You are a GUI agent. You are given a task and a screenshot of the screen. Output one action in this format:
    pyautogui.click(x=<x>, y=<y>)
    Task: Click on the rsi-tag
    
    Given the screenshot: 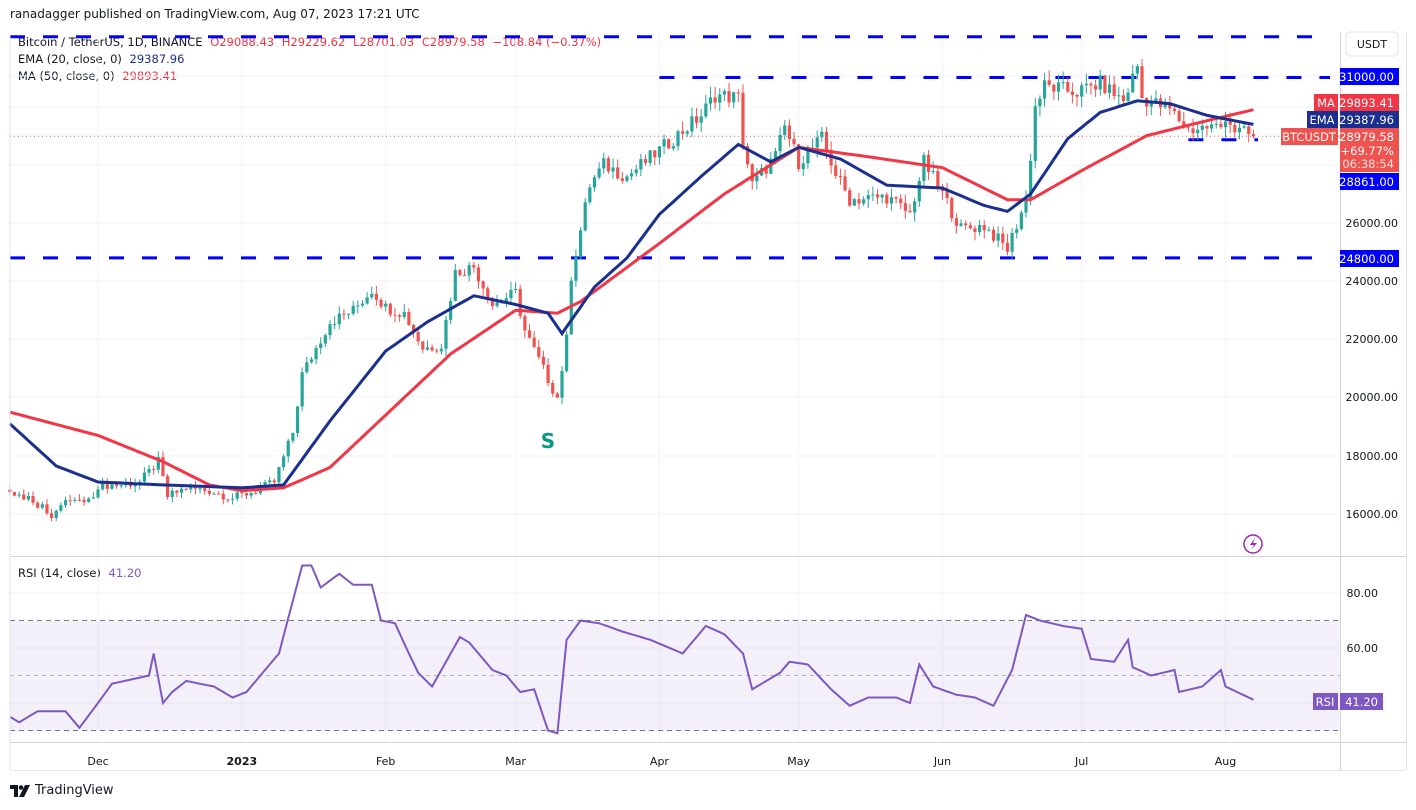 What is the action you would take?
    pyautogui.click(x=1325, y=701)
    